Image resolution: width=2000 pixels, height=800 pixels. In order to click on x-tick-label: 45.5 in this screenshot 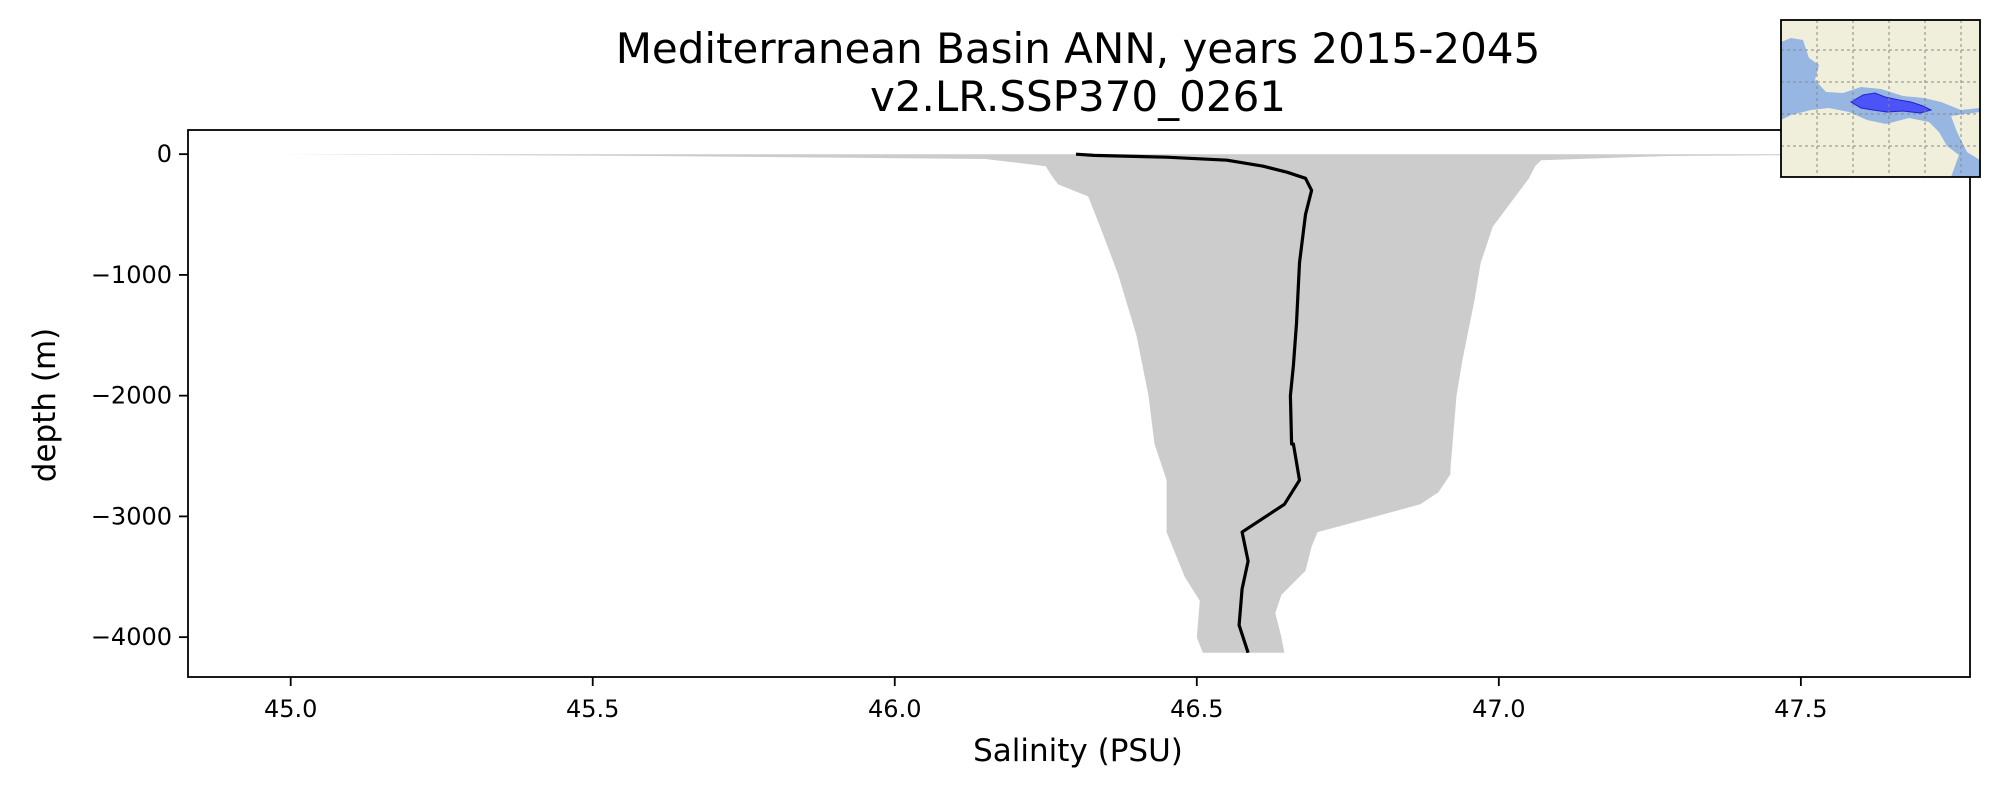, I will do `click(592, 709)`.